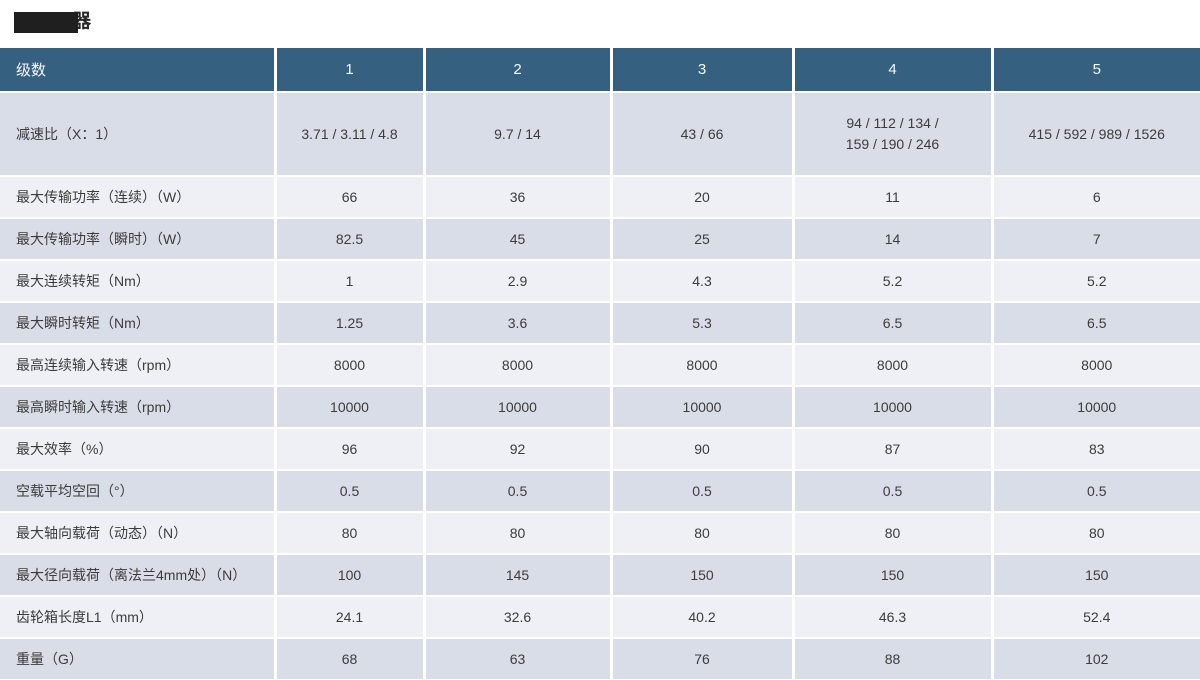 Image resolution: width=1200 pixels, height=680 pixels. What do you see at coordinates (703, 323) in the screenshot?
I see `spec-cell: 5.3` at bounding box center [703, 323].